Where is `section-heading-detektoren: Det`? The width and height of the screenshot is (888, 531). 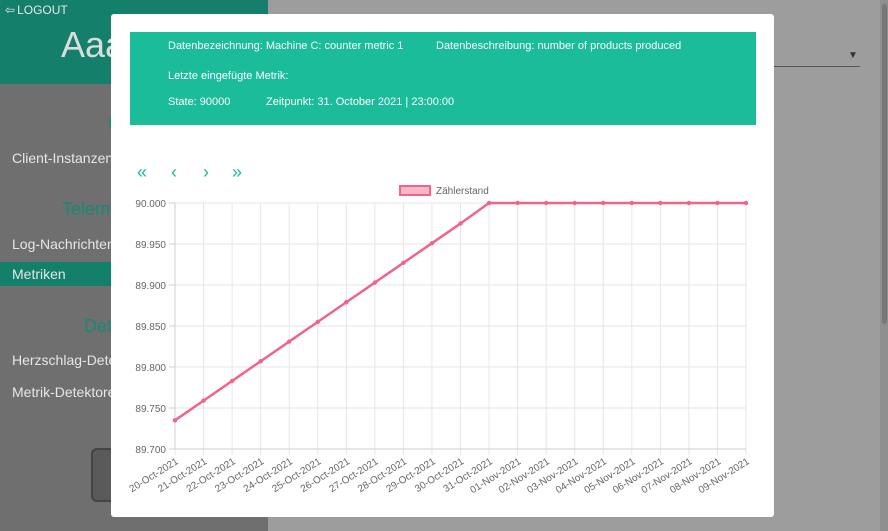
section-heading-detektoren: Det is located at coordinates (98, 326).